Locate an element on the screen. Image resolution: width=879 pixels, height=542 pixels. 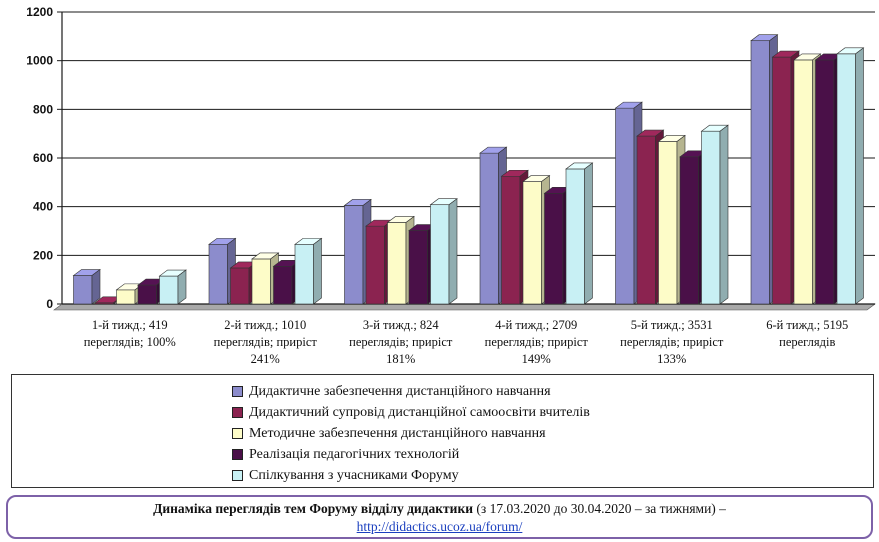
x-tick-label: 2-й тижд.; 1010 переглядів; приріст 241% is located at coordinates (266, 342).